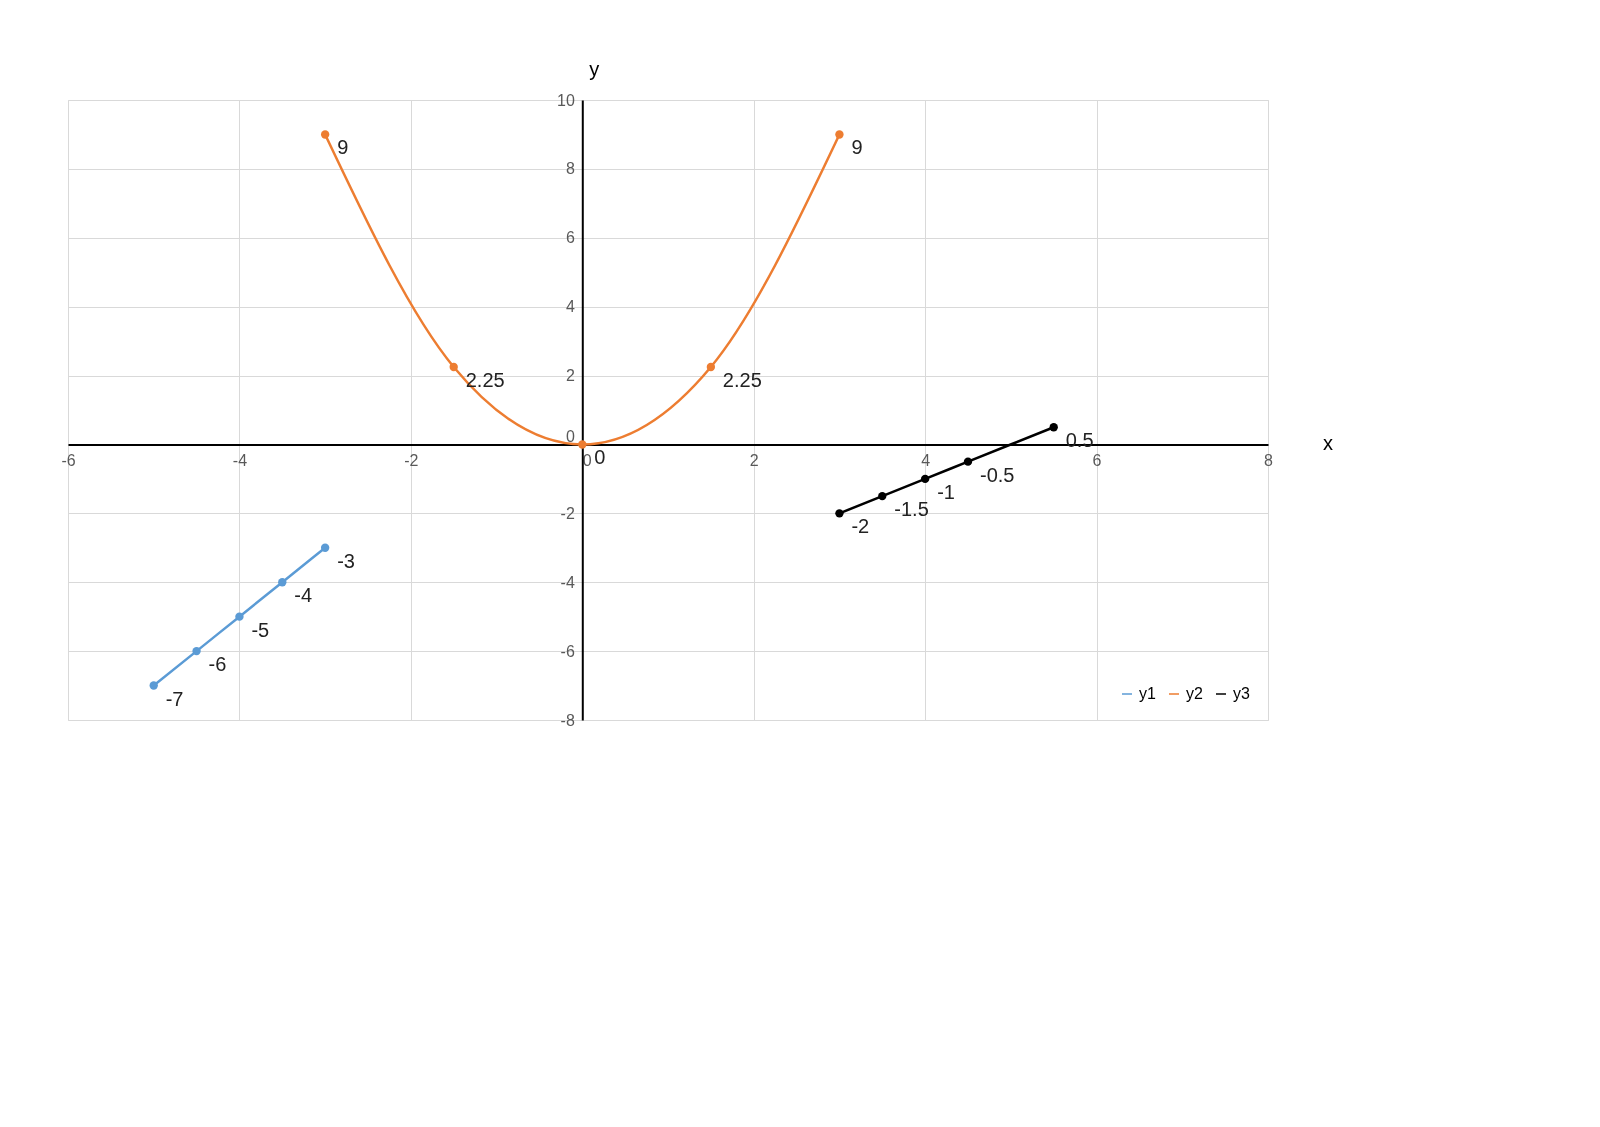 Image resolution: width=1600 pixels, height=1127 pixels. What do you see at coordinates (570, 436) in the screenshot?
I see `y-tick-label: 0` at bounding box center [570, 436].